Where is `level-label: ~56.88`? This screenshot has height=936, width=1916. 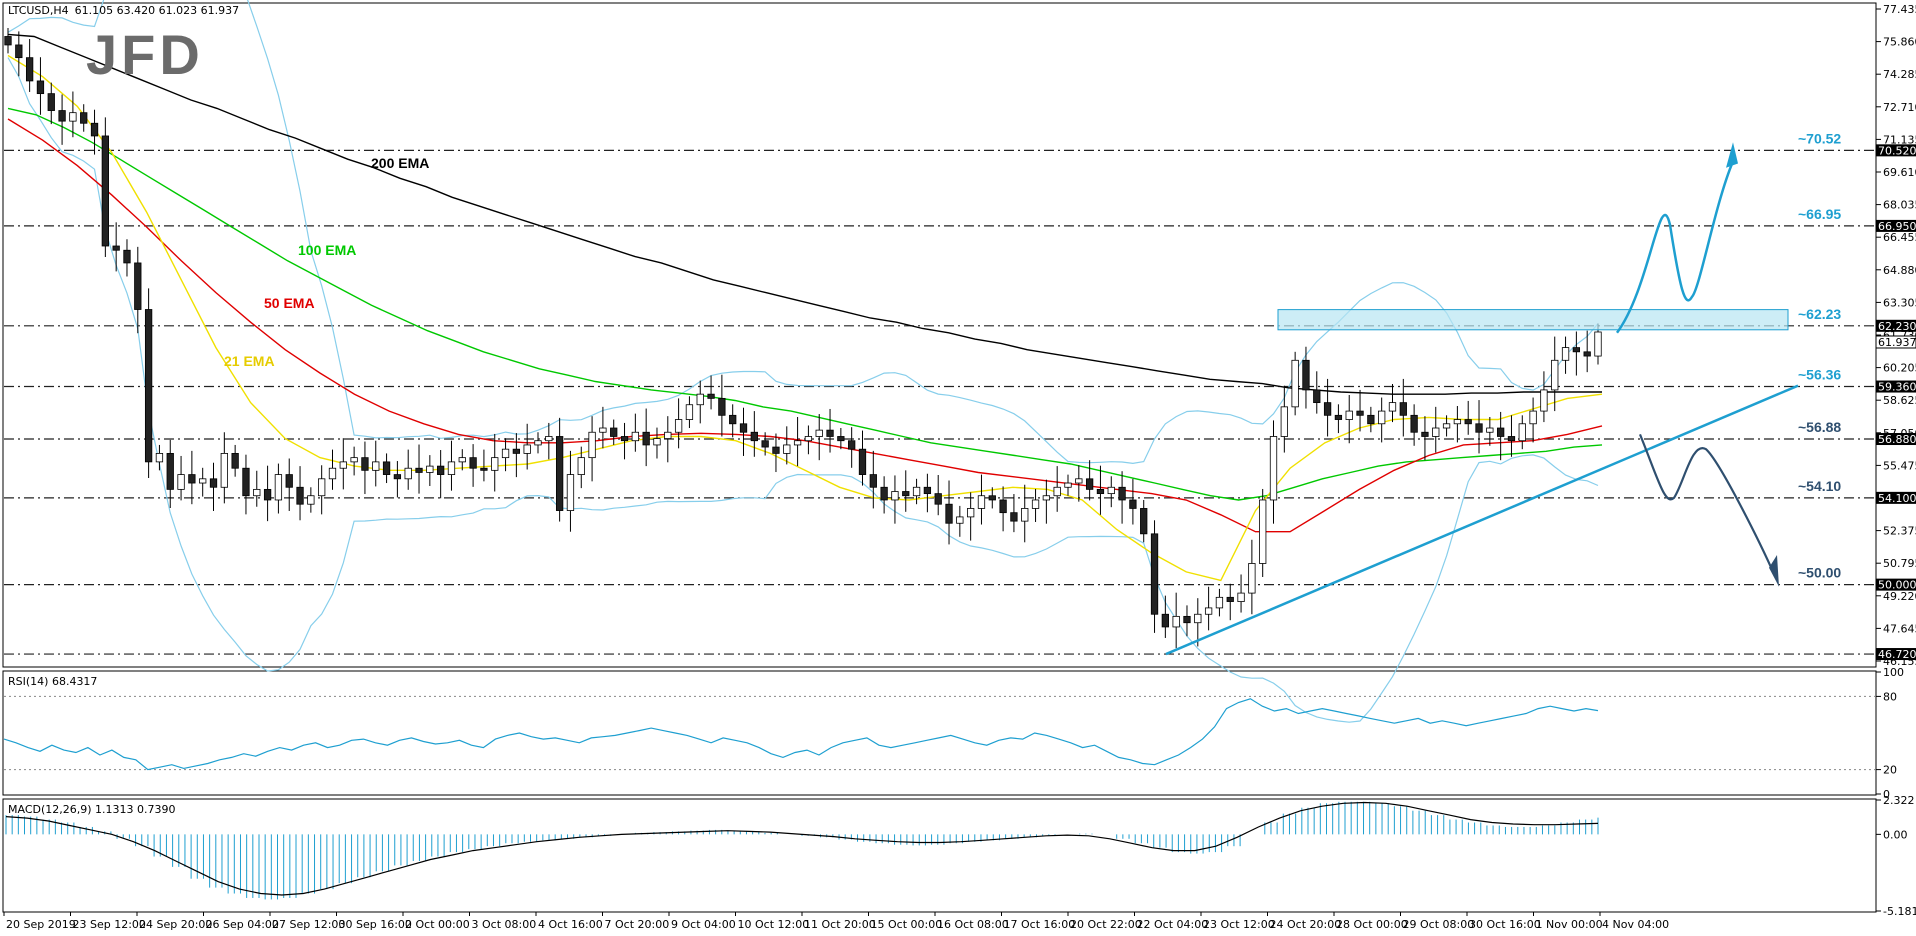
level-label: ~56.88 is located at coordinates (1819, 427).